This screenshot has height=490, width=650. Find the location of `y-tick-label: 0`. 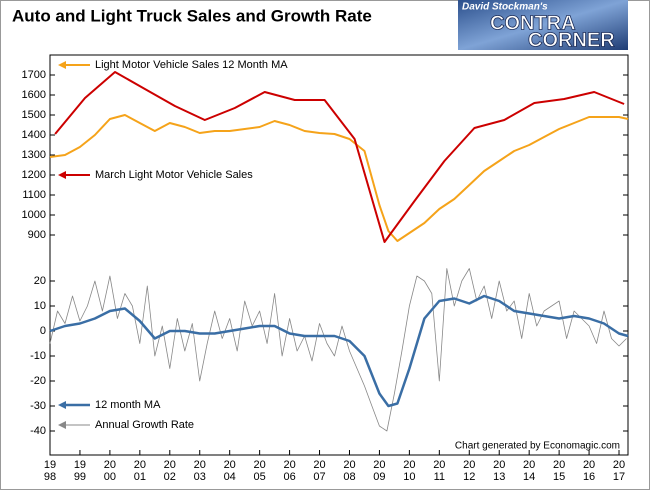

y-tick-label: 0 is located at coordinates (43, 331).